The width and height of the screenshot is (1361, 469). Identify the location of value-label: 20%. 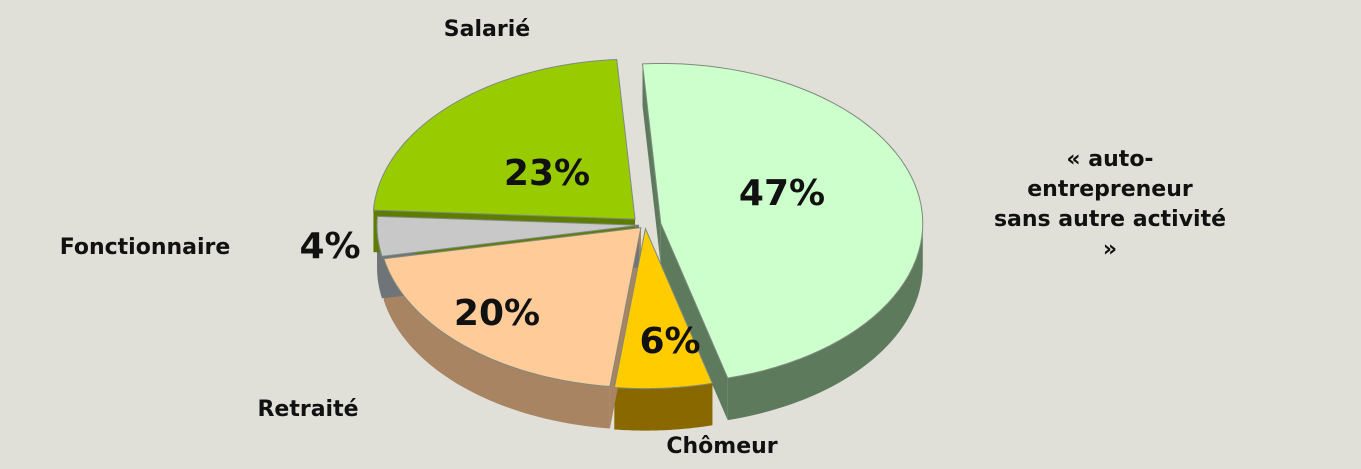
(497, 313).